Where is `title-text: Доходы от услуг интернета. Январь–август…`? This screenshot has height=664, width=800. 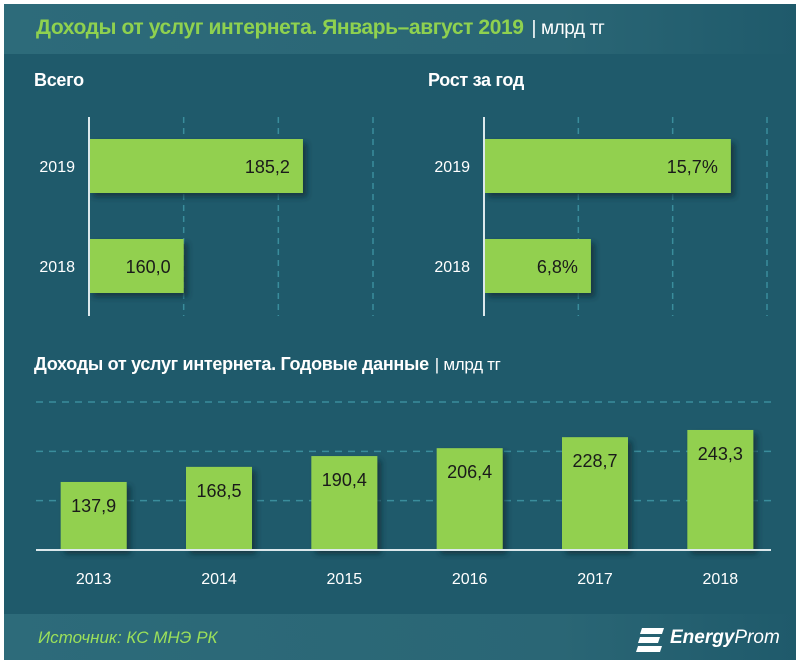 title-text: Доходы от услуг интернета. Январь–август… is located at coordinates (280, 27).